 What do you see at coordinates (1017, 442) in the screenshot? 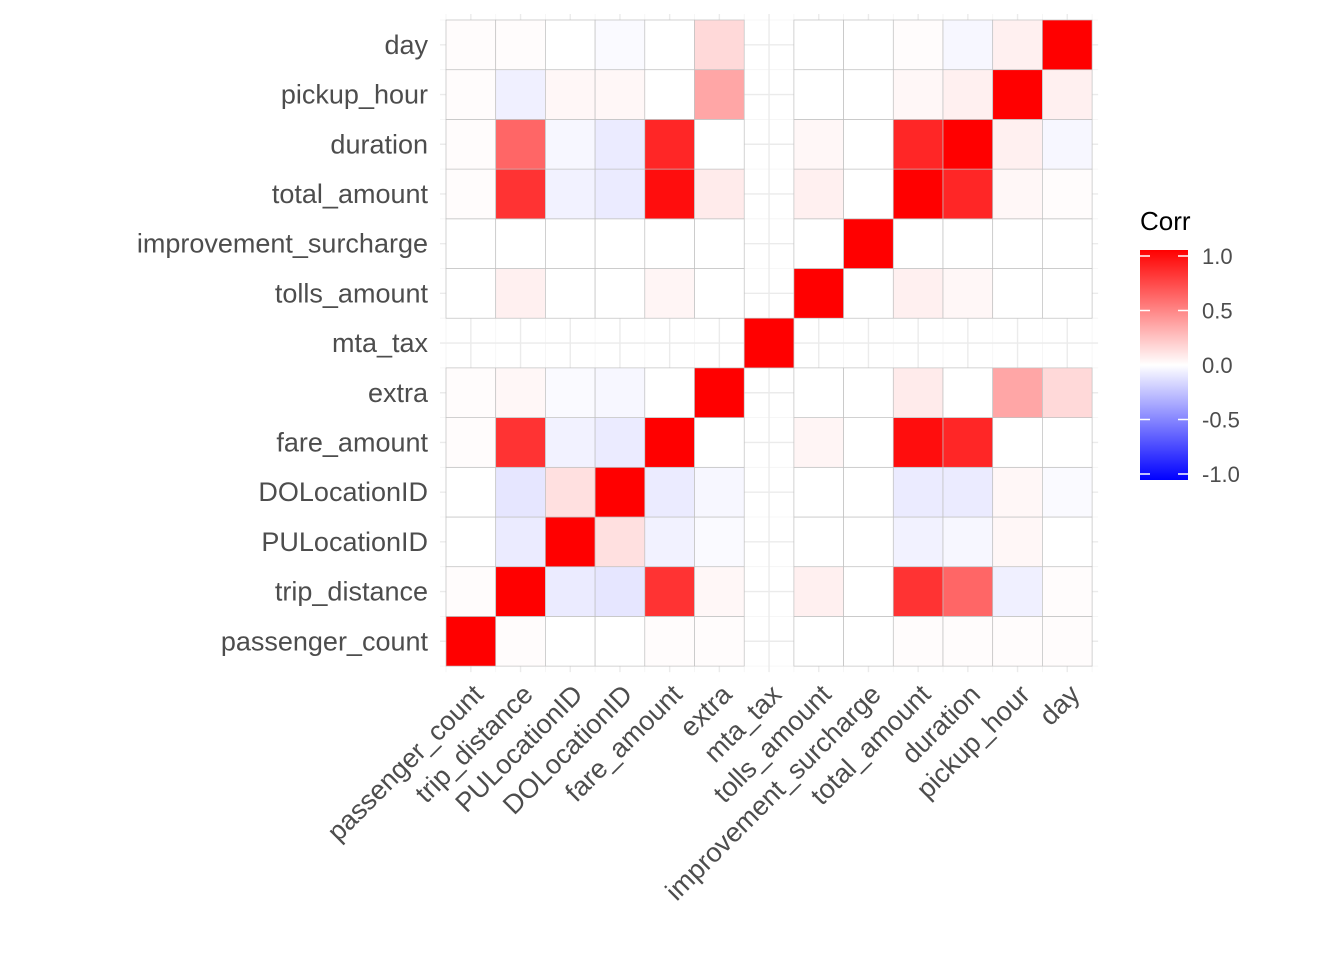
I see `heatmap-cell-fare_amount-pickup_hour` at bounding box center [1017, 442].